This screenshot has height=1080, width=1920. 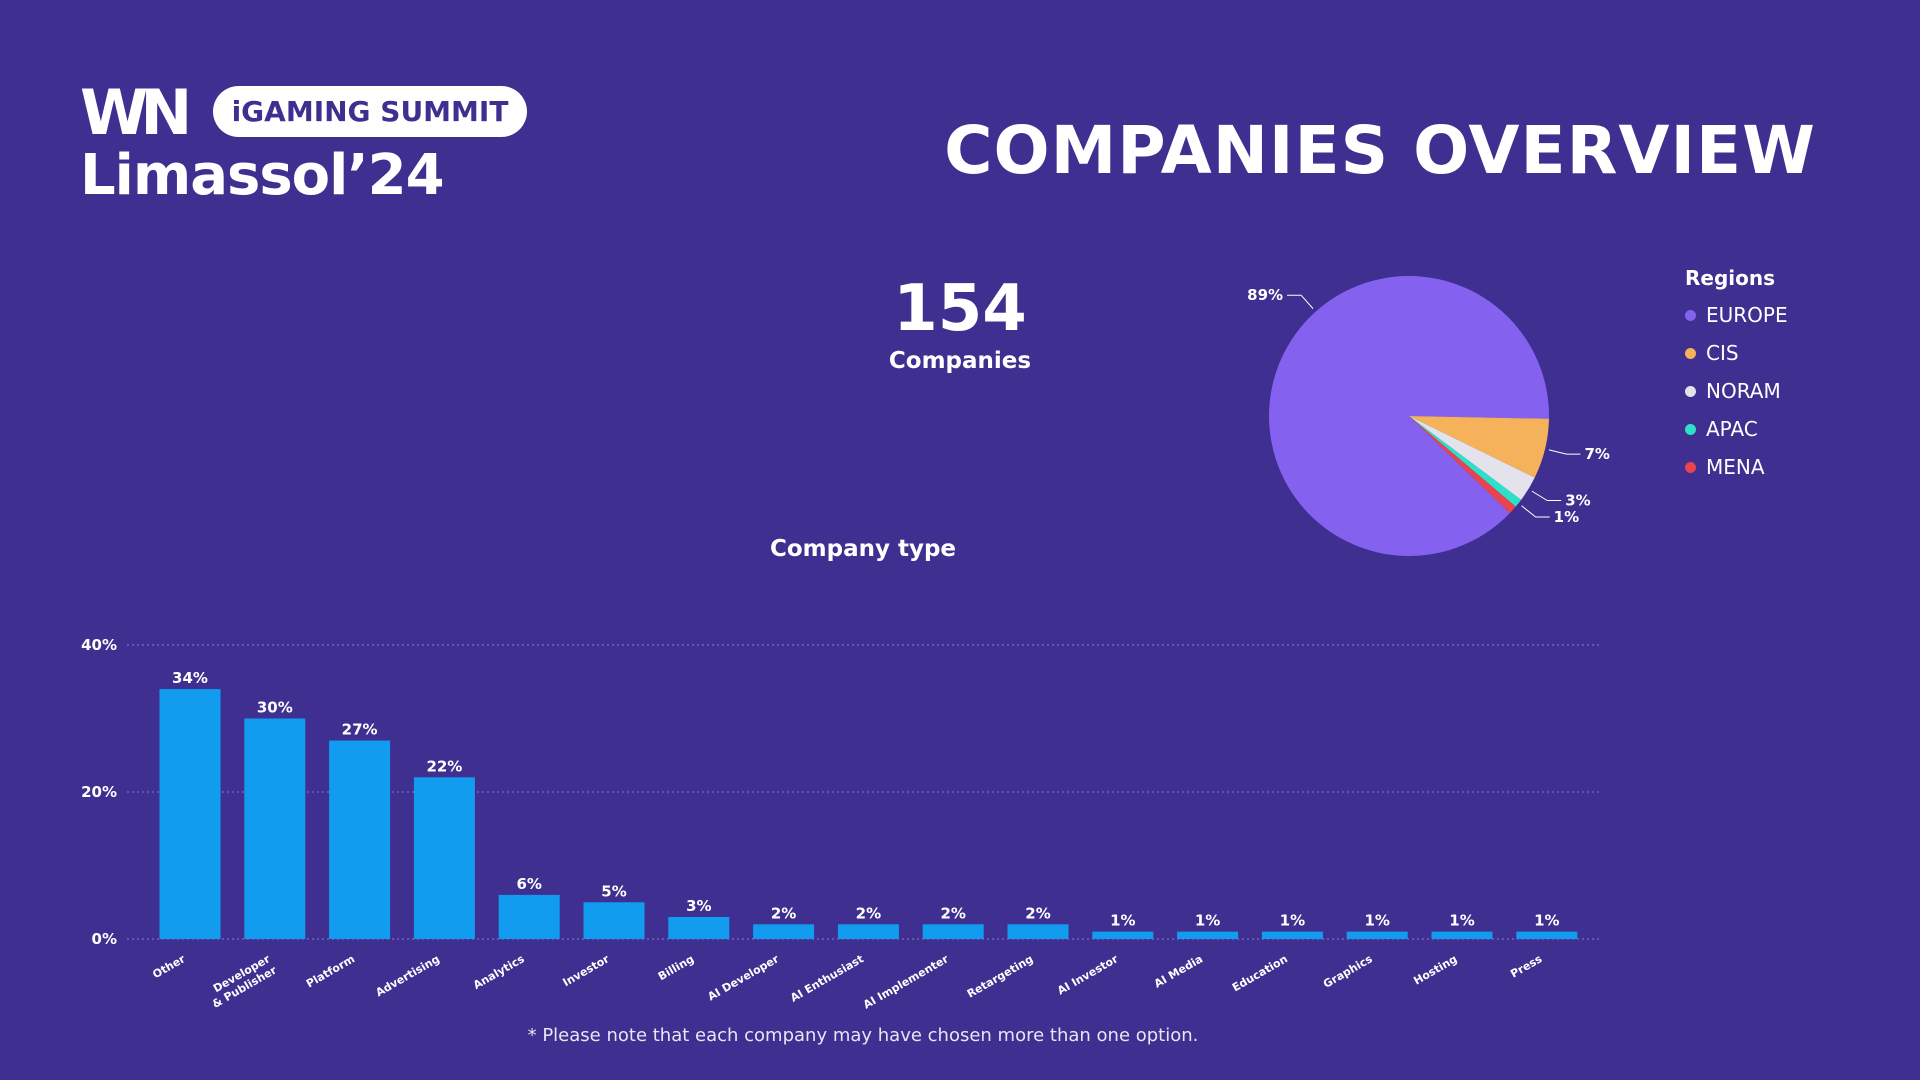 What do you see at coordinates (99, 792) in the screenshot?
I see `y-tick-label: 20%` at bounding box center [99, 792].